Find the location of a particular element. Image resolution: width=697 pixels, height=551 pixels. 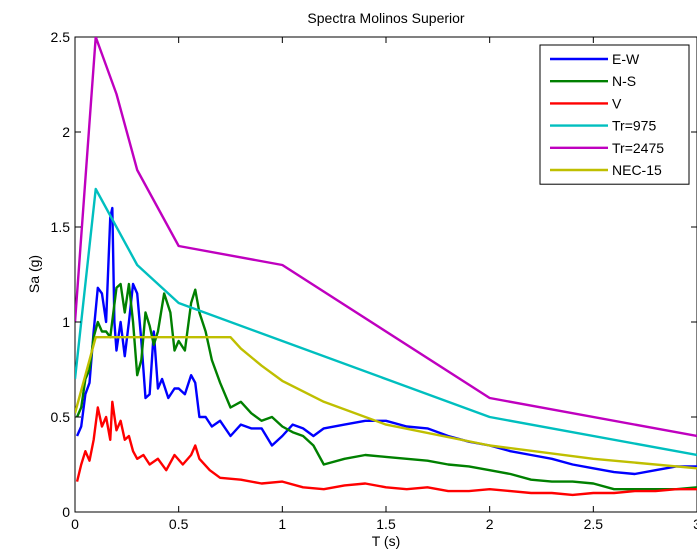

legend-box is located at coordinates (614, 114).